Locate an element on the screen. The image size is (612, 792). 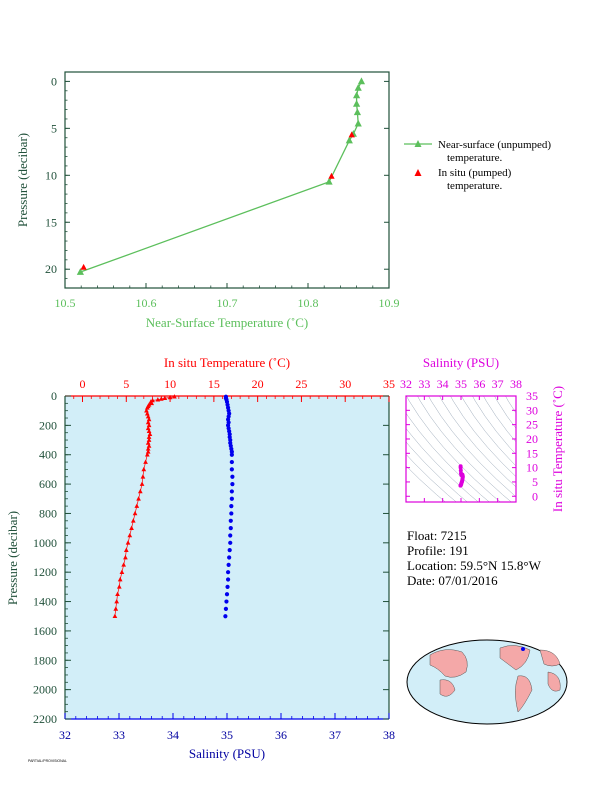
y-tick-label: 10 is located at coordinates (51, 175).